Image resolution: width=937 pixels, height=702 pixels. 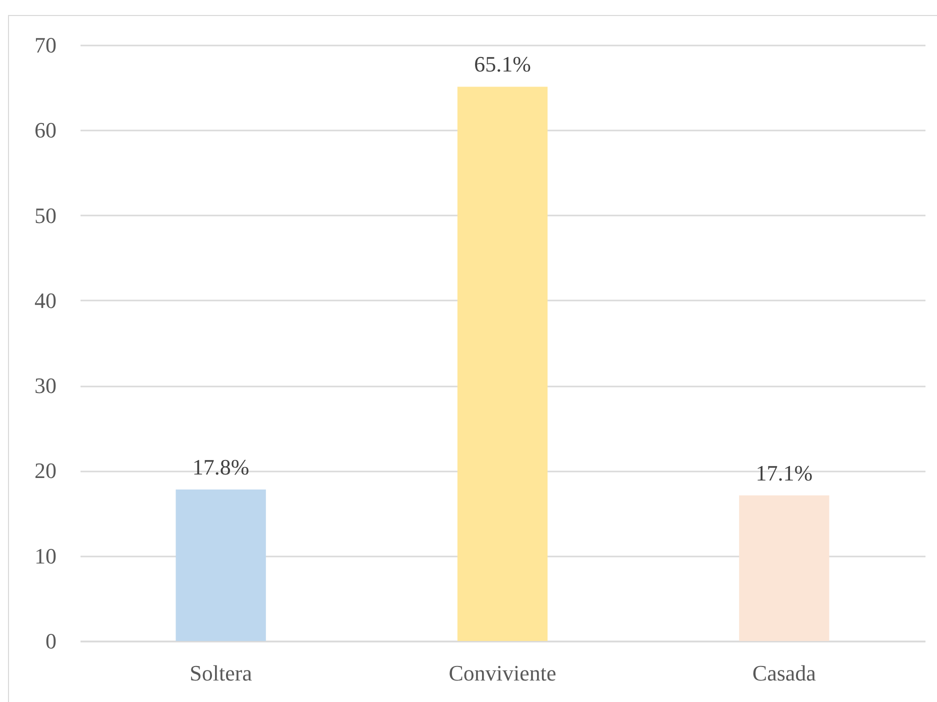 What do you see at coordinates (45, 300) in the screenshot?
I see `y-tick-label: 40` at bounding box center [45, 300].